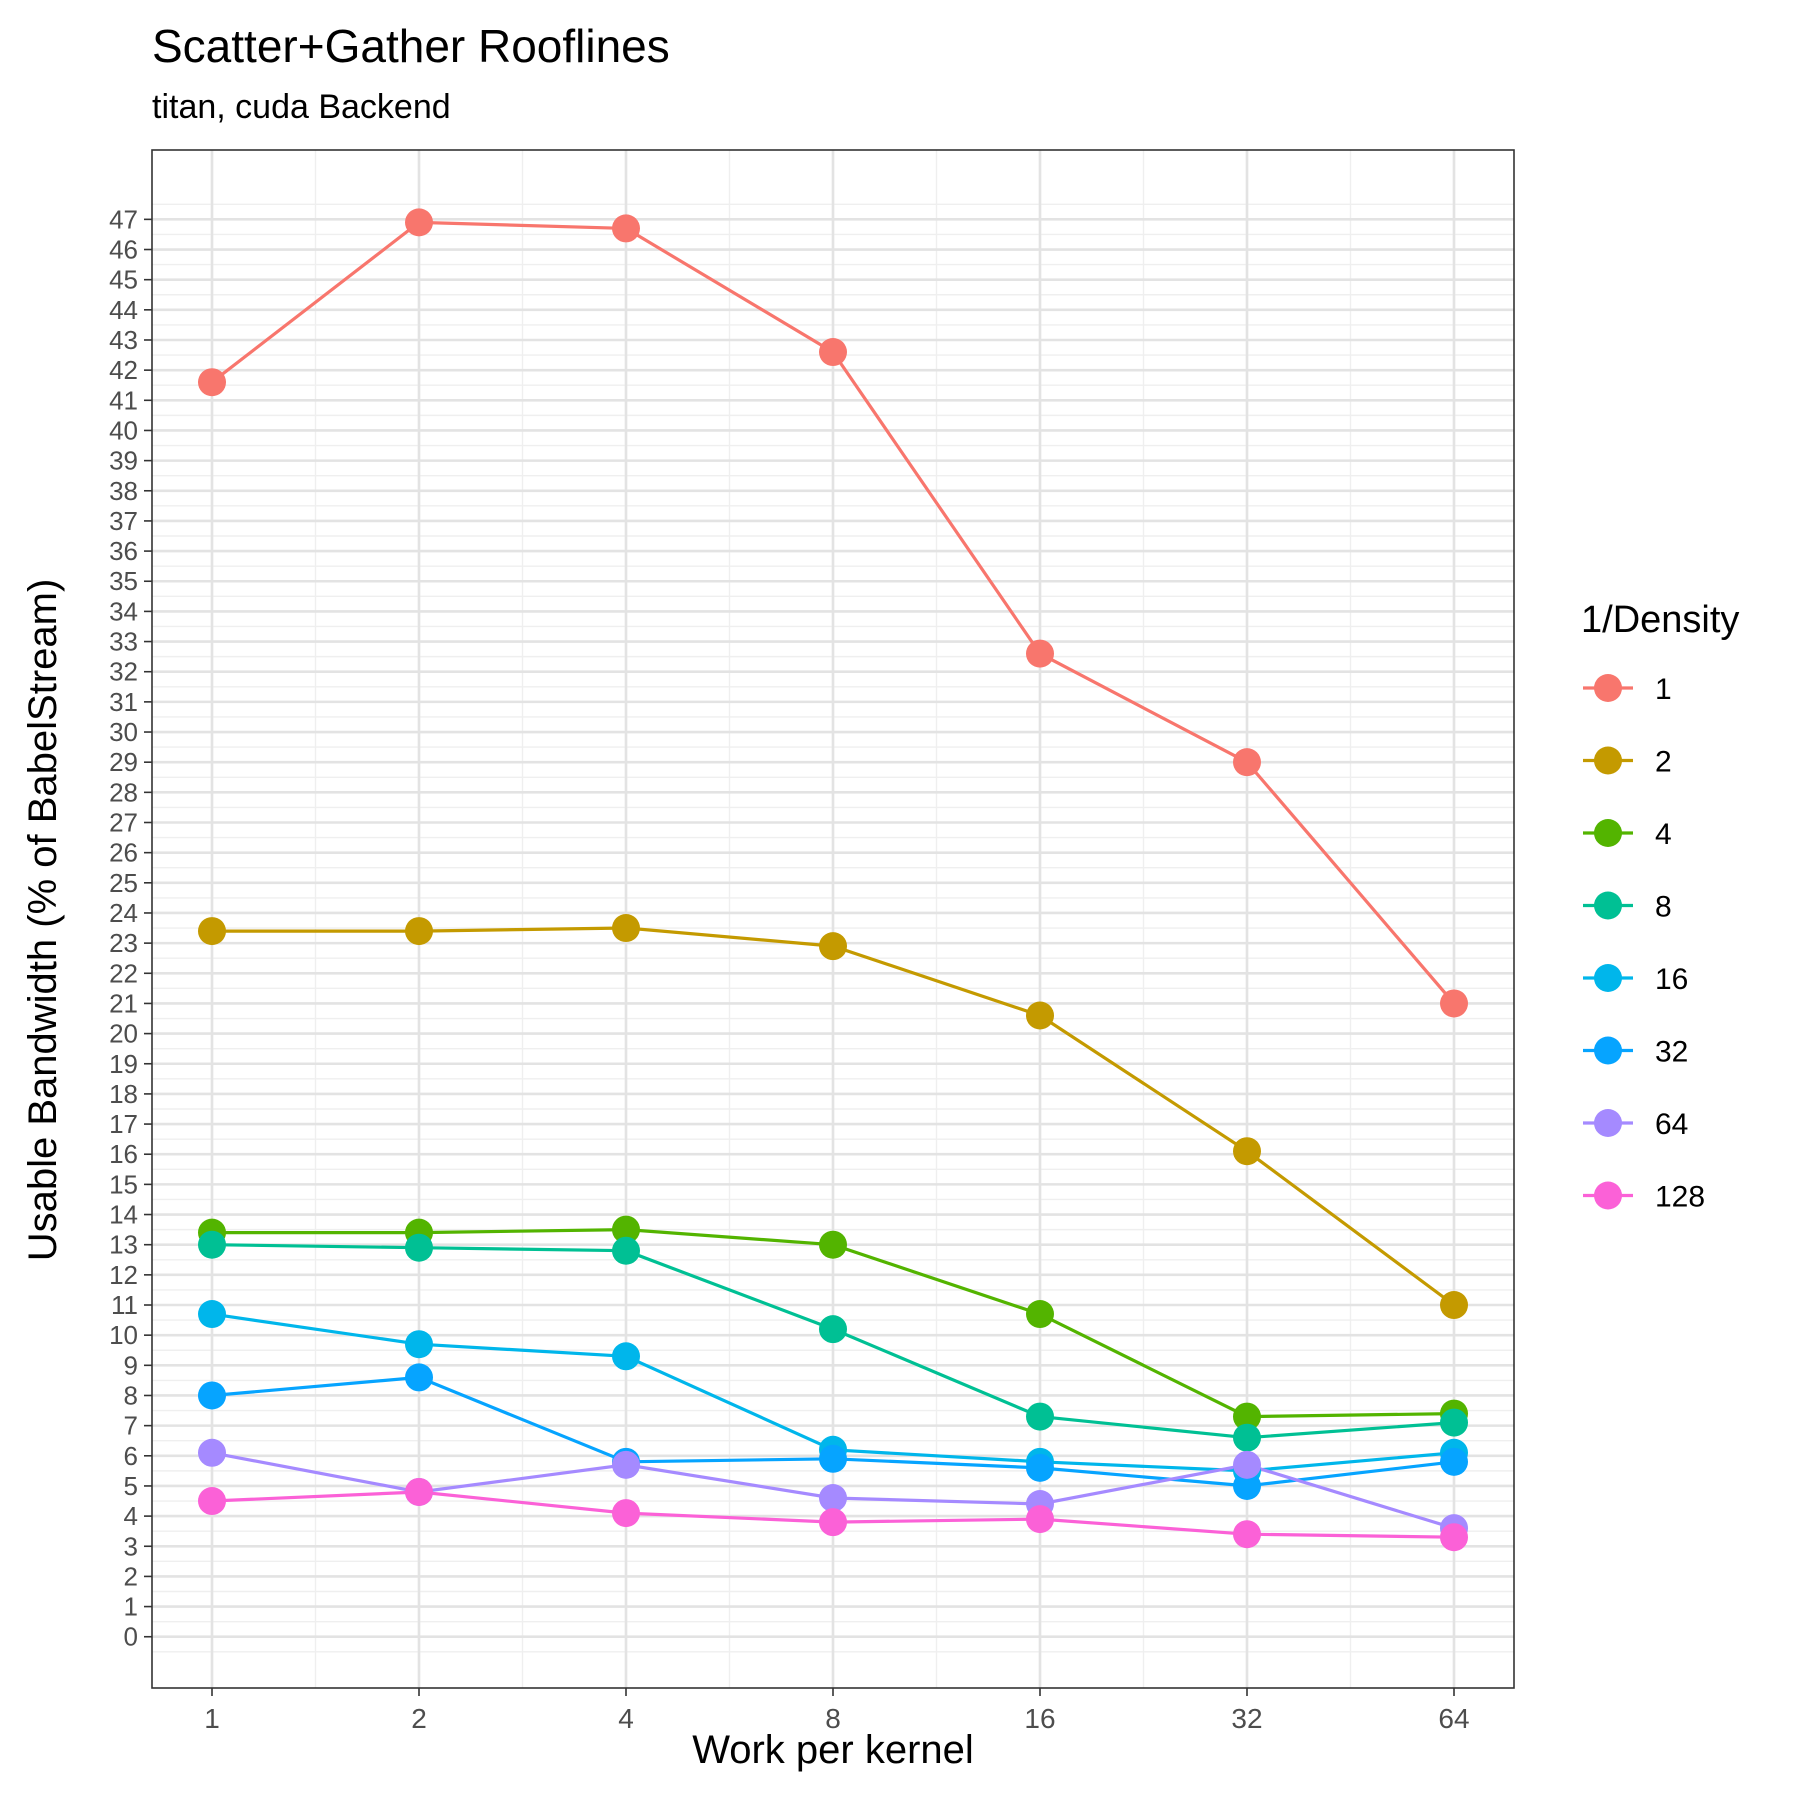  What do you see at coordinates (1635, 1052) in the screenshot?
I see `legend-item-32: 32` at bounding box center [1635, 1052].